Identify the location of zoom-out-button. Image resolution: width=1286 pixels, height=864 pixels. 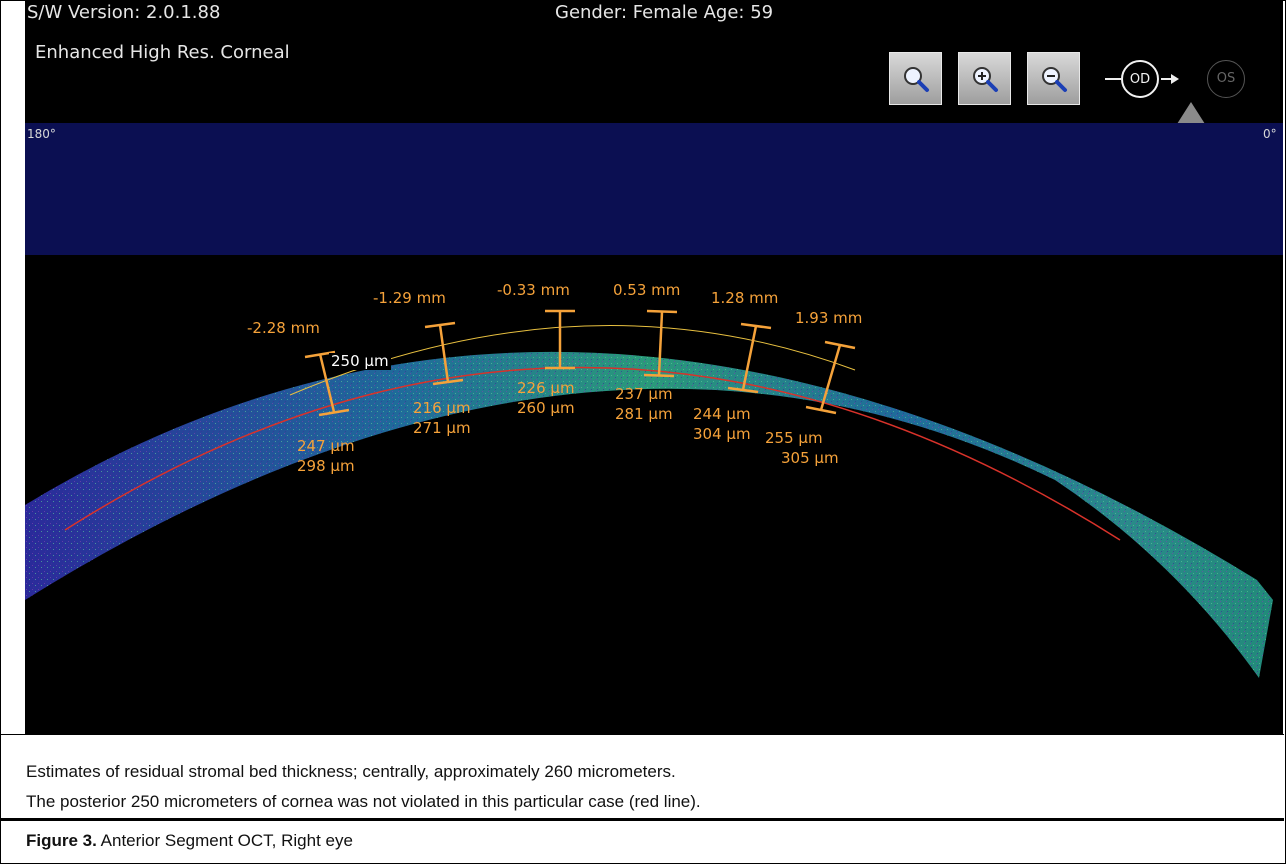
(1053, 78).